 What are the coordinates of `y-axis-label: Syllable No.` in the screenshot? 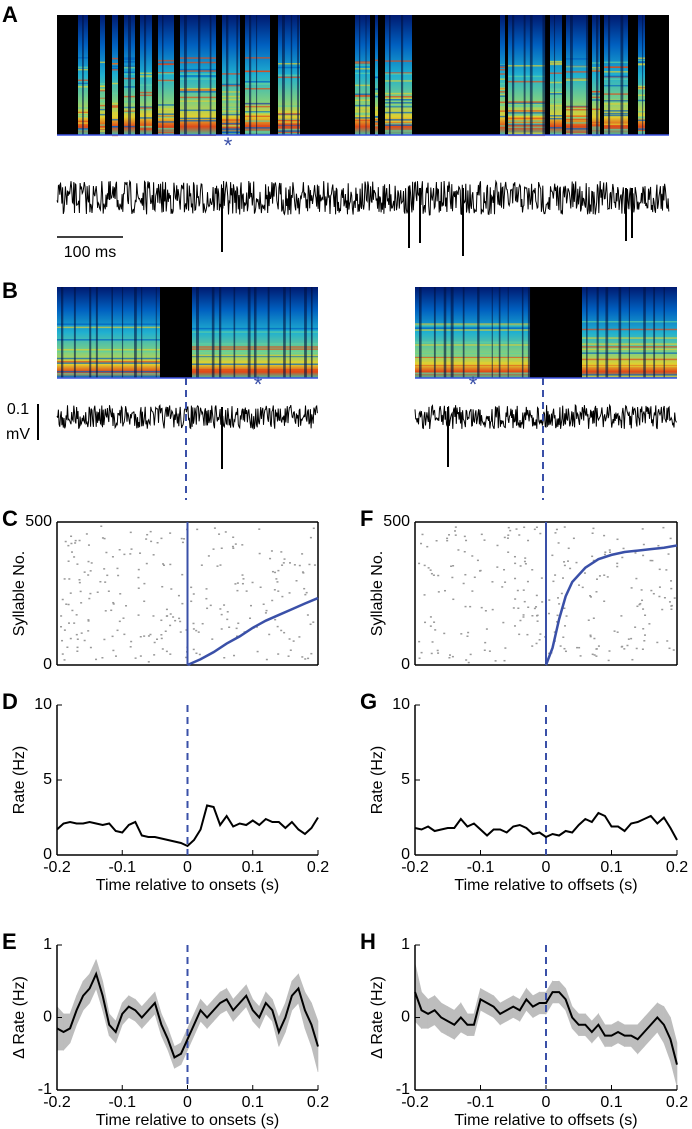 It's located at (19, 593).